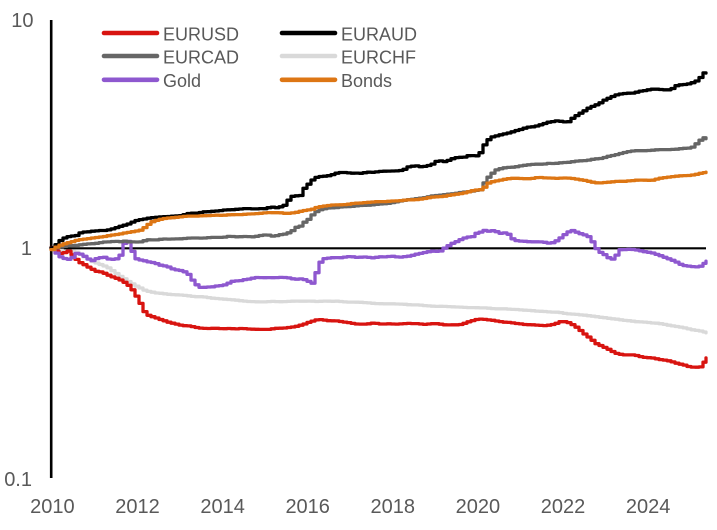  Describe the element at coordinates (201, 35) in the screenshot. I see `svg-text: EURUSD` at that location.